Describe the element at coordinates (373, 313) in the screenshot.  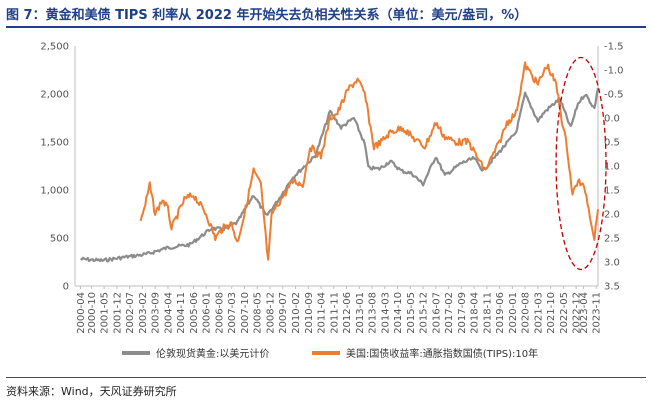
I see `x-tick-label: 2013-08` at that location.